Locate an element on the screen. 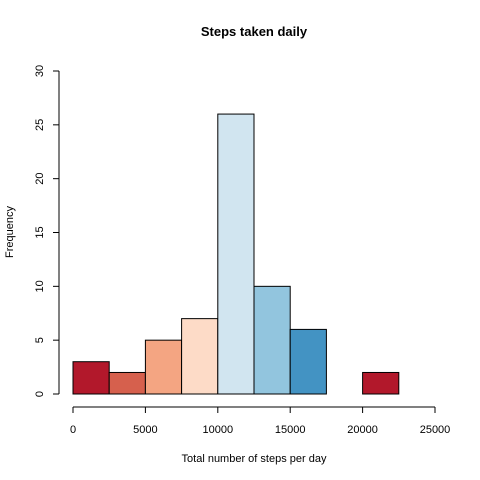 The image size is (480, 480). x-tick-label: 15000 is located at coordinates (290, 430).